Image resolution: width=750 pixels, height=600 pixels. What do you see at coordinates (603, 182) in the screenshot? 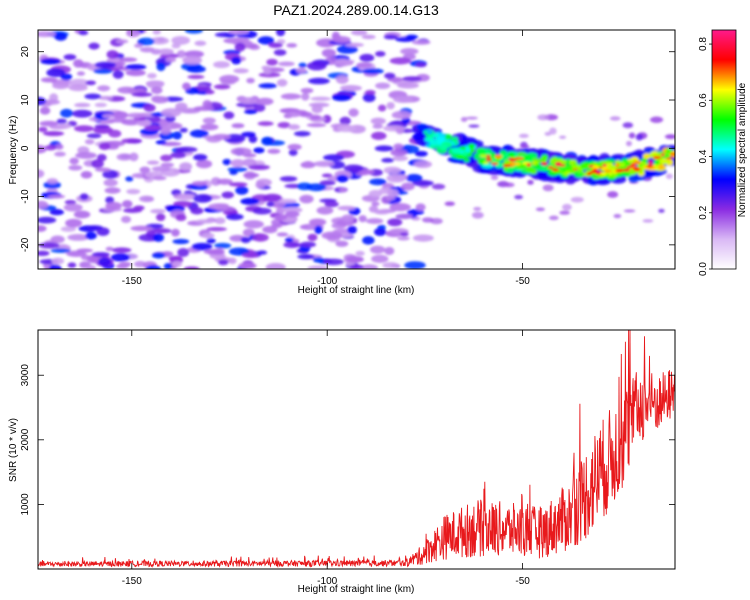
I see `spectrogram-signal-halo` at bounding box center [603, 182].